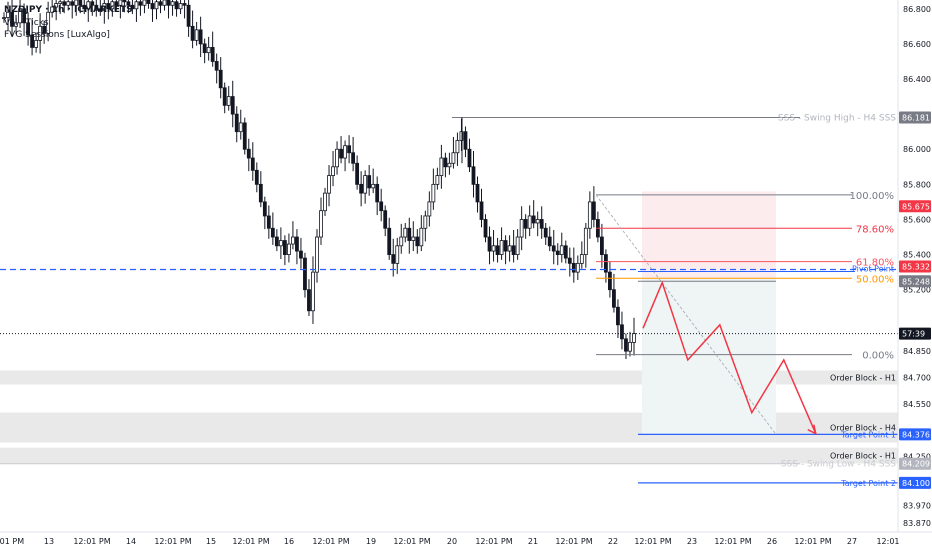 This screenshot has width=932, height=550. I want to click on time-tick-label: 23, so click(692, 541).